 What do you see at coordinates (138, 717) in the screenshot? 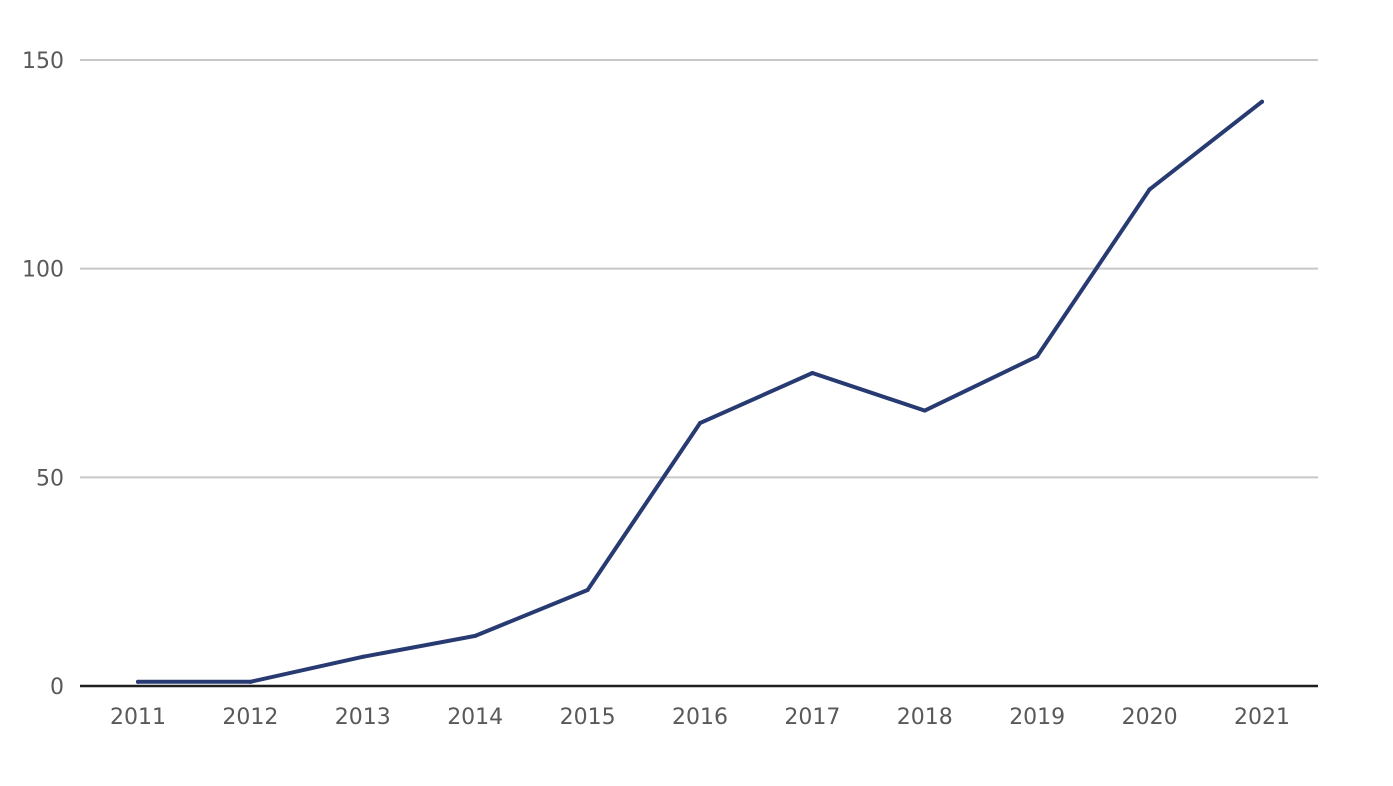
I see `x-tick-label-2011: 2011` at bounding box center [138, 717].